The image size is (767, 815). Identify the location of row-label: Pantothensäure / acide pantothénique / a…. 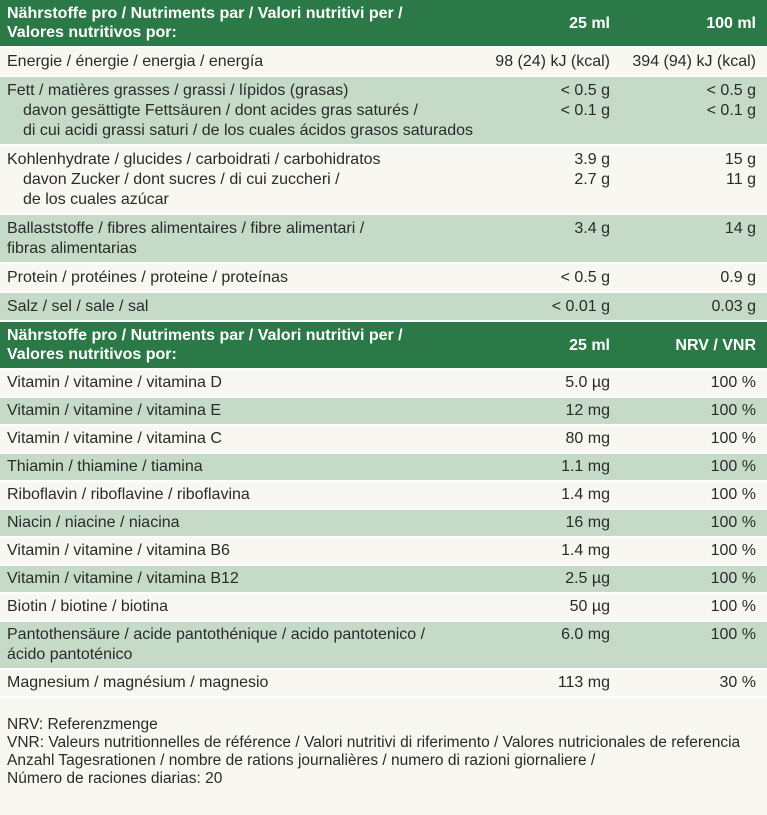
(216, 644).